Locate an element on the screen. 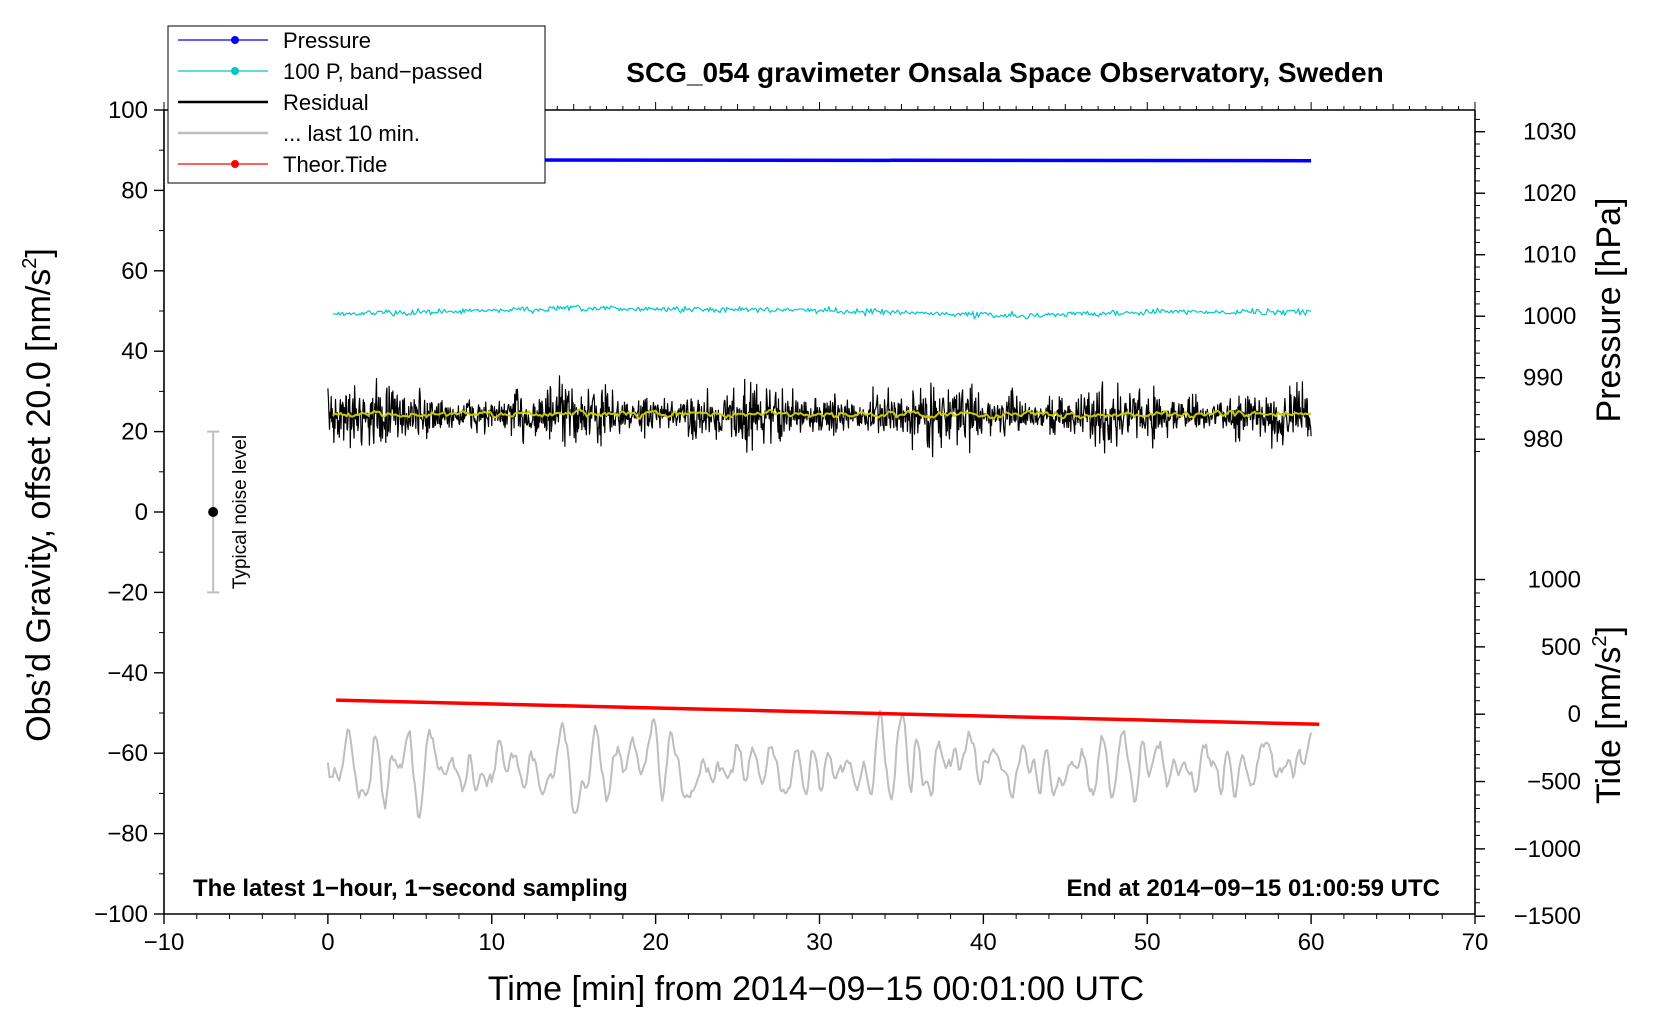  x-tick-label: 60 is located at coordinates (1311, 942).